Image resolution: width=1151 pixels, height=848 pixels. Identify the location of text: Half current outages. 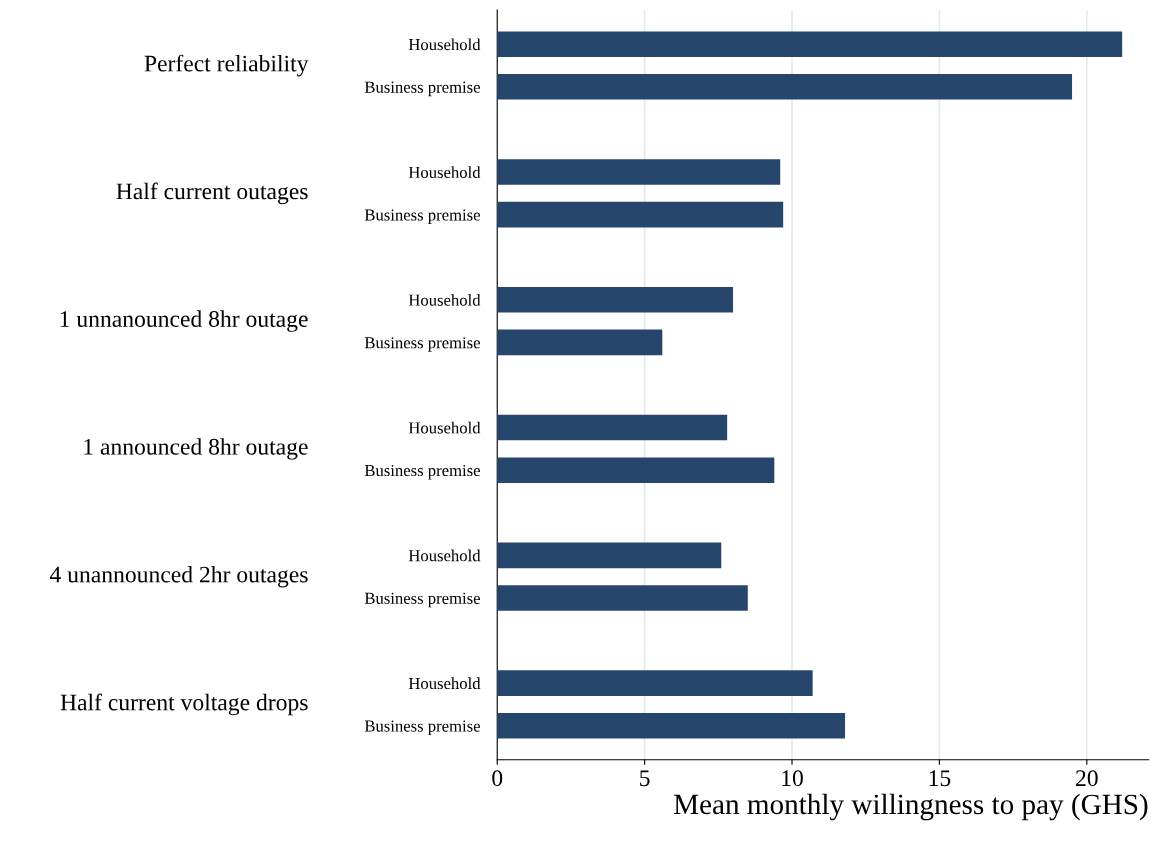
(212, 193).